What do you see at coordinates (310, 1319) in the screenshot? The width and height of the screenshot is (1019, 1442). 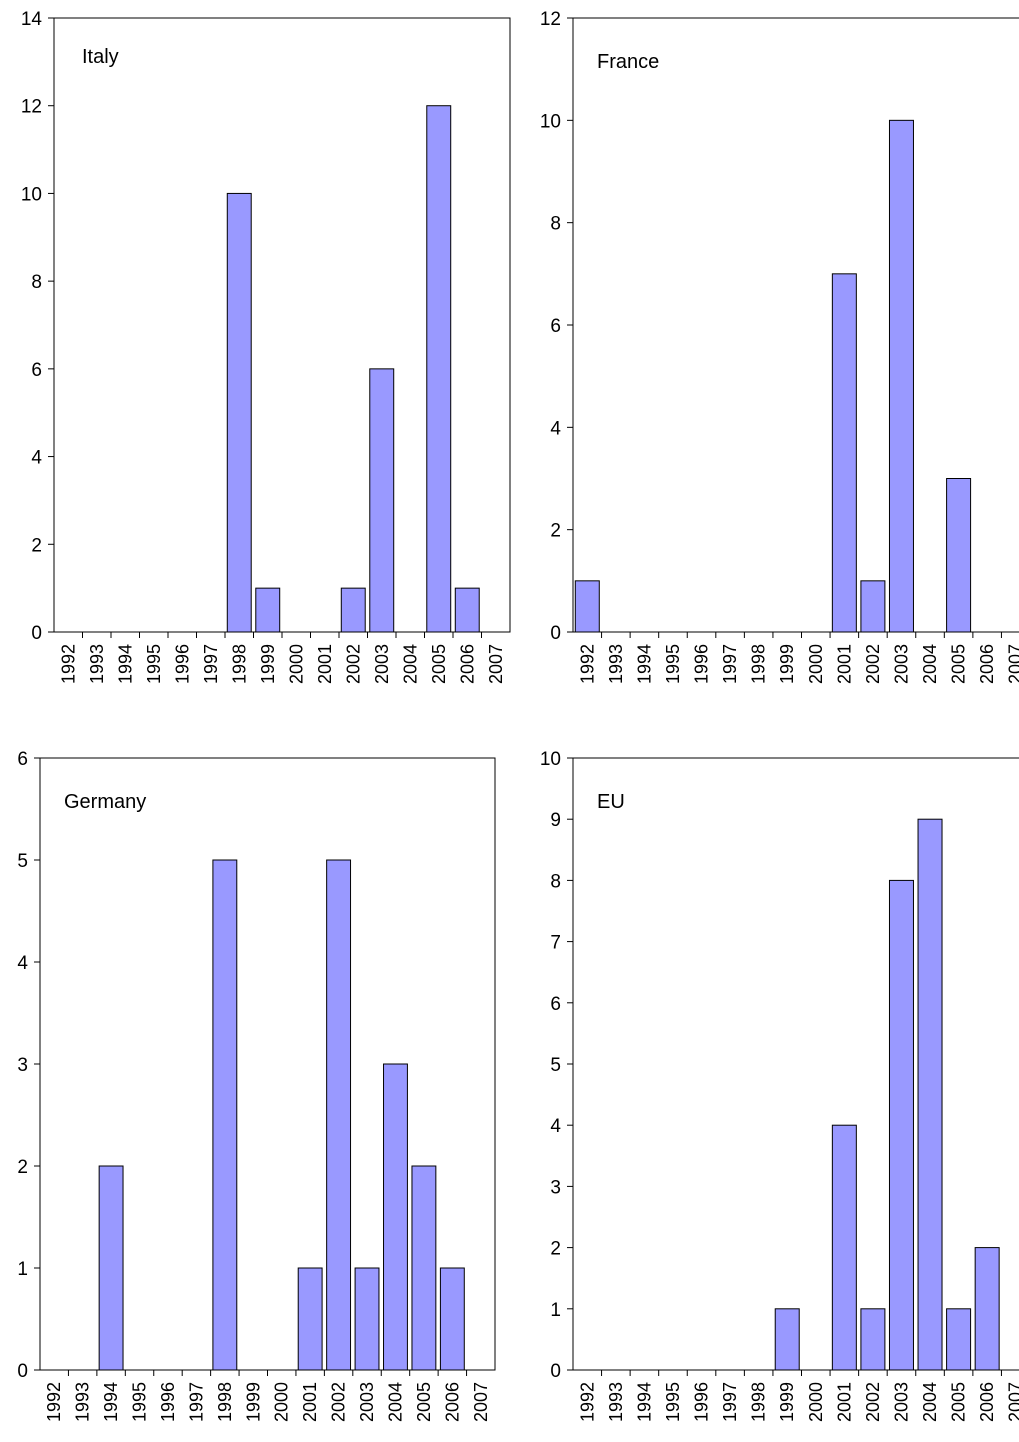 I see `bar-germany-2001` at bounding box center [310, 1319].